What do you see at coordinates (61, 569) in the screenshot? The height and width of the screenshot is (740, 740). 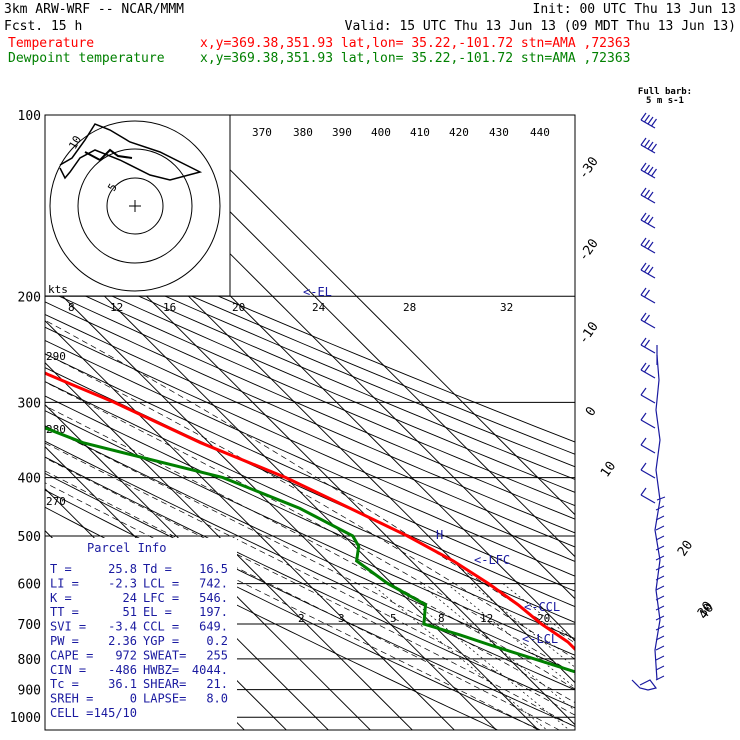 I see `parcel-label: T =` at bounding box center [61, 569].